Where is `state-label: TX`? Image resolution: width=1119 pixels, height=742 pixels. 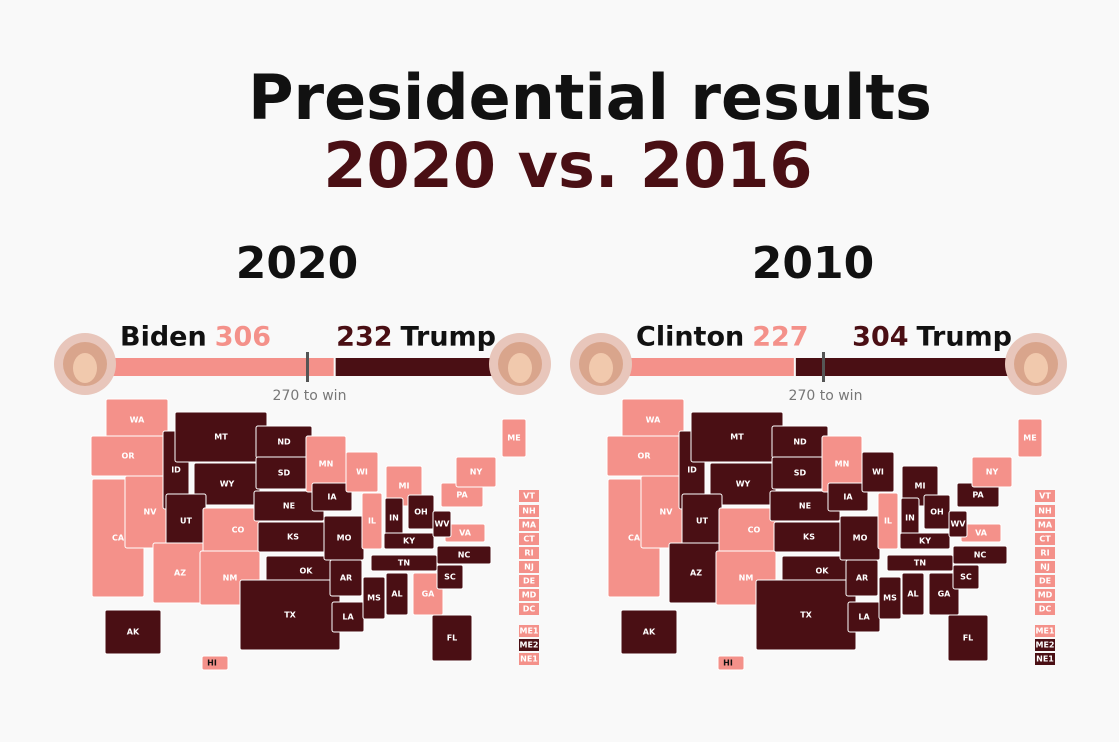 state-label: TX is located at coordinates (290, 615).